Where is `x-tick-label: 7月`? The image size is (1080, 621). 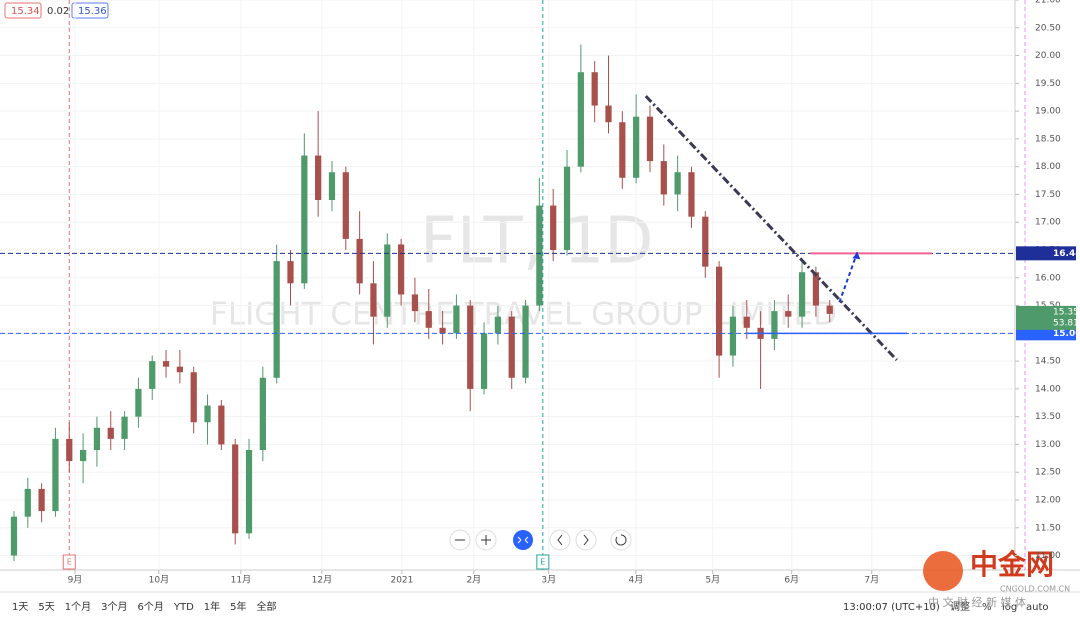
x-tick-label: 7月 is located at coordinates (871, 580).